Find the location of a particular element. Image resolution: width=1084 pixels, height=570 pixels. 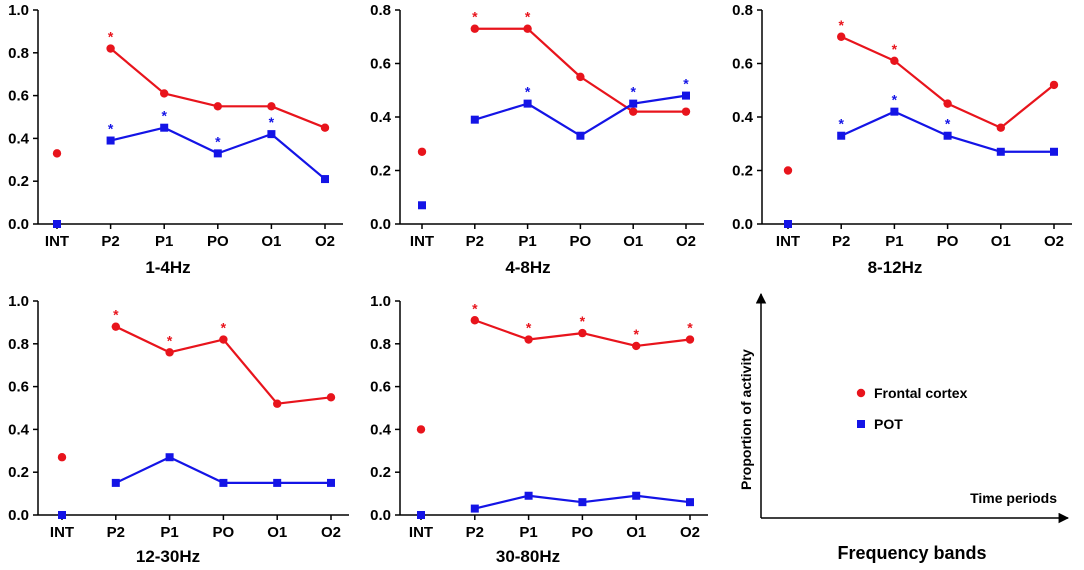

panel-title: 4-8Hz is located at coordinates (527, 267).